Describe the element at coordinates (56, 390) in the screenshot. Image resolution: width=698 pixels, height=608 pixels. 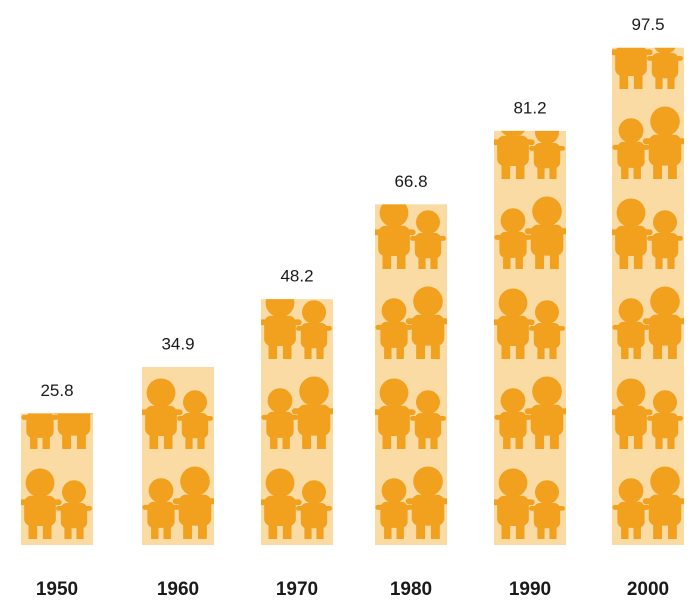
I see `value-label: 25.8` at that location.